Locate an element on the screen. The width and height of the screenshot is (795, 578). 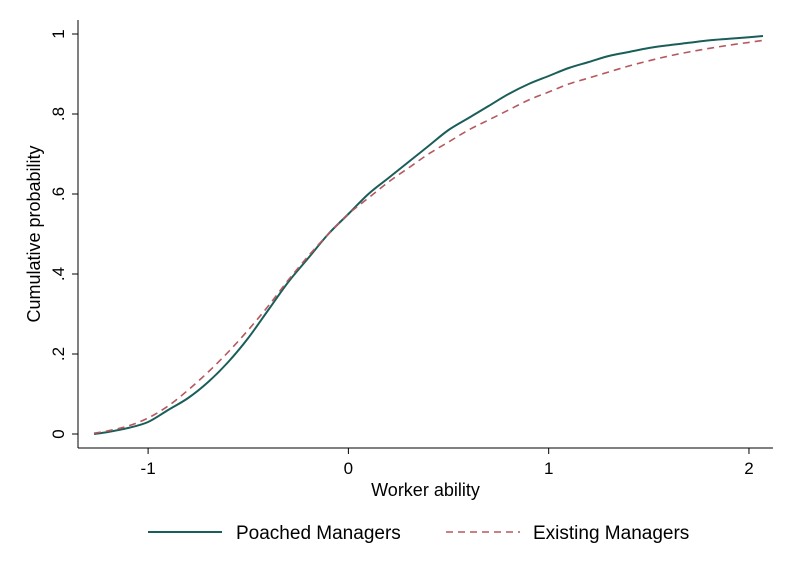
x-tick-label: 2 is located at coordinates (748, 468).